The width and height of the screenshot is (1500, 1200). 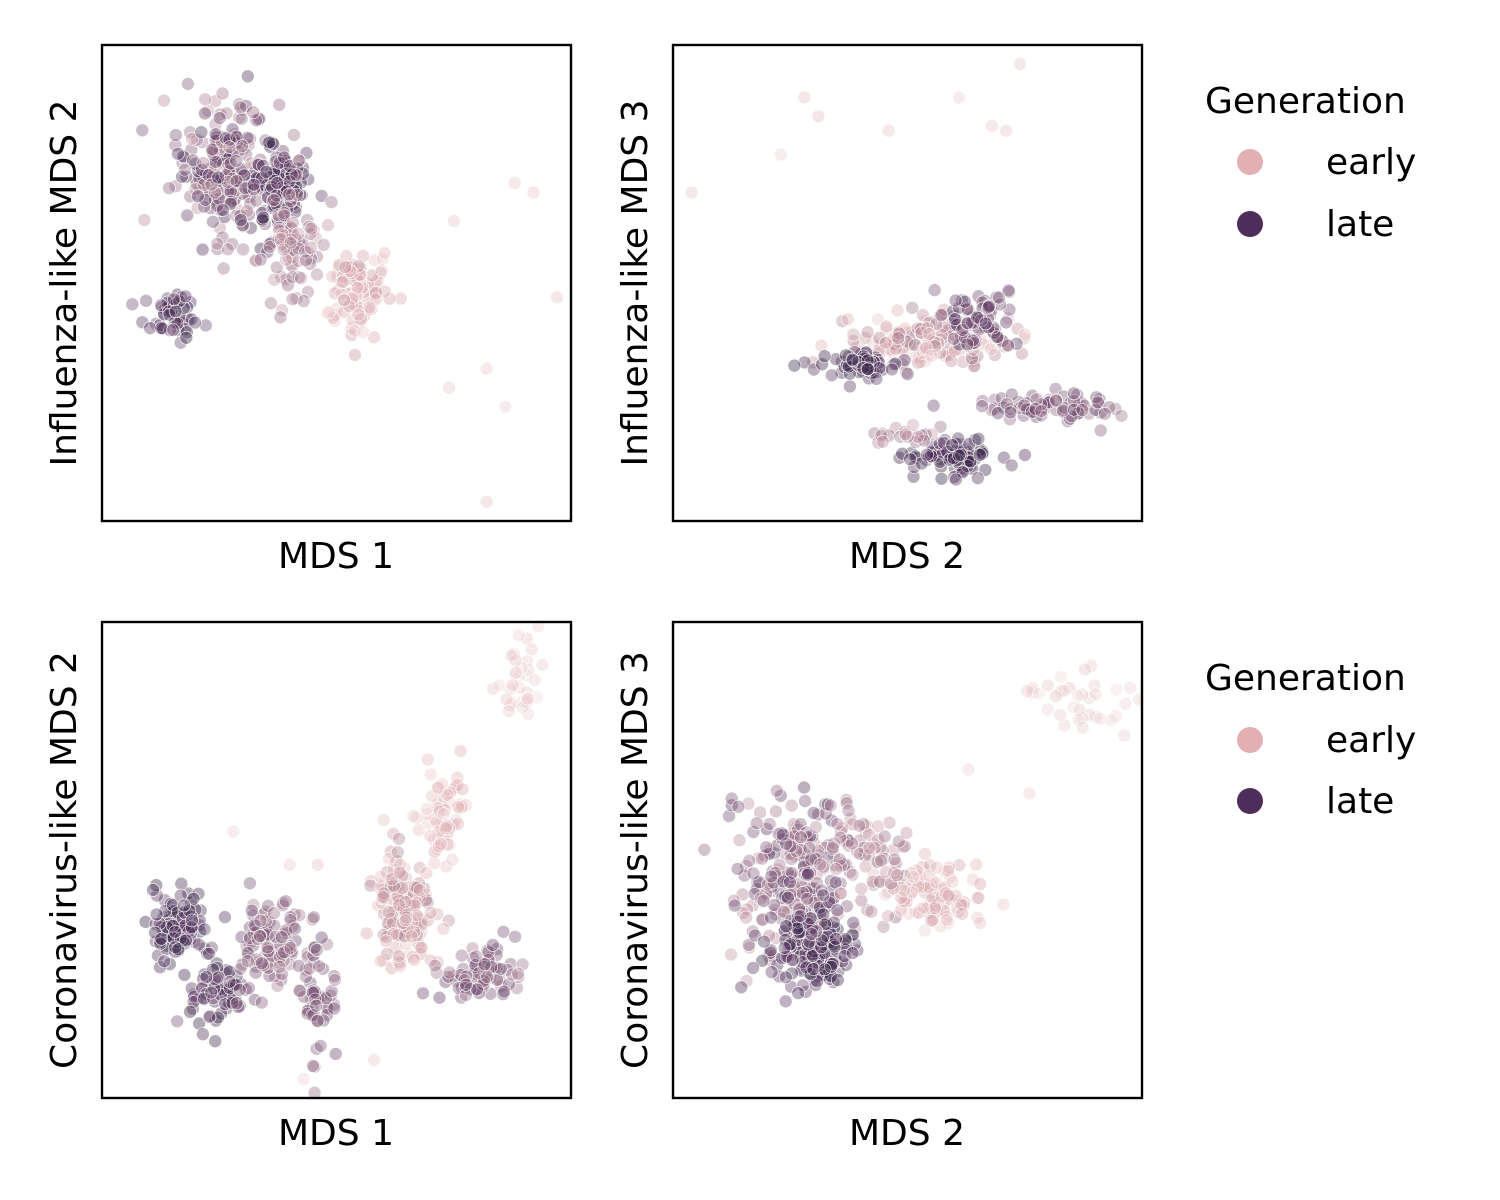 I want to click on x-axis-label: MDS 2, so click(x=907, y=1133).